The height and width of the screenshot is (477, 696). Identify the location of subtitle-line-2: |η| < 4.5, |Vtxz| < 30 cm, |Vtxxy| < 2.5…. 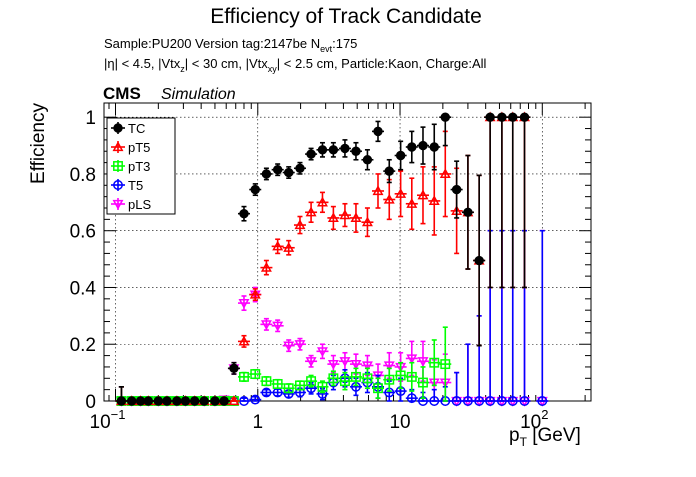
(295, 65).